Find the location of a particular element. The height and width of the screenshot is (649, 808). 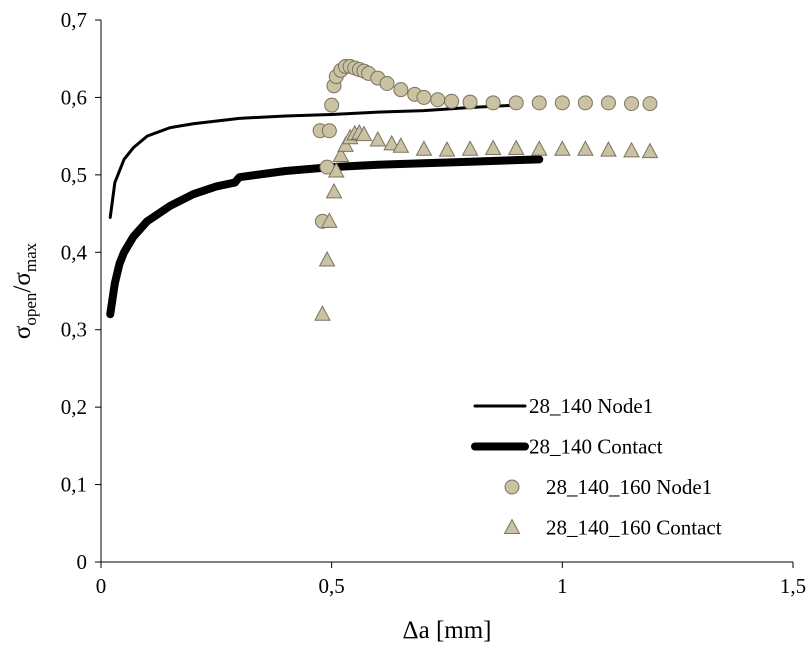

x-tick-label: 0,5 is located at coordinates (332, 586).